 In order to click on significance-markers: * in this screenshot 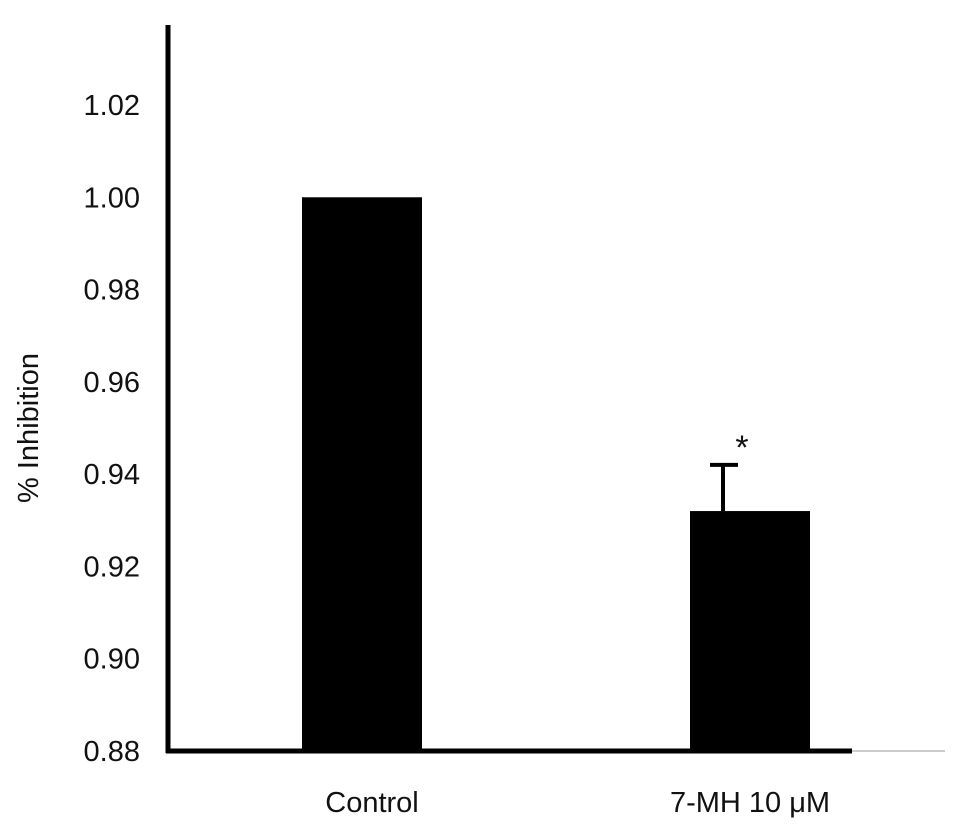, I will do `click(741, 448)`.